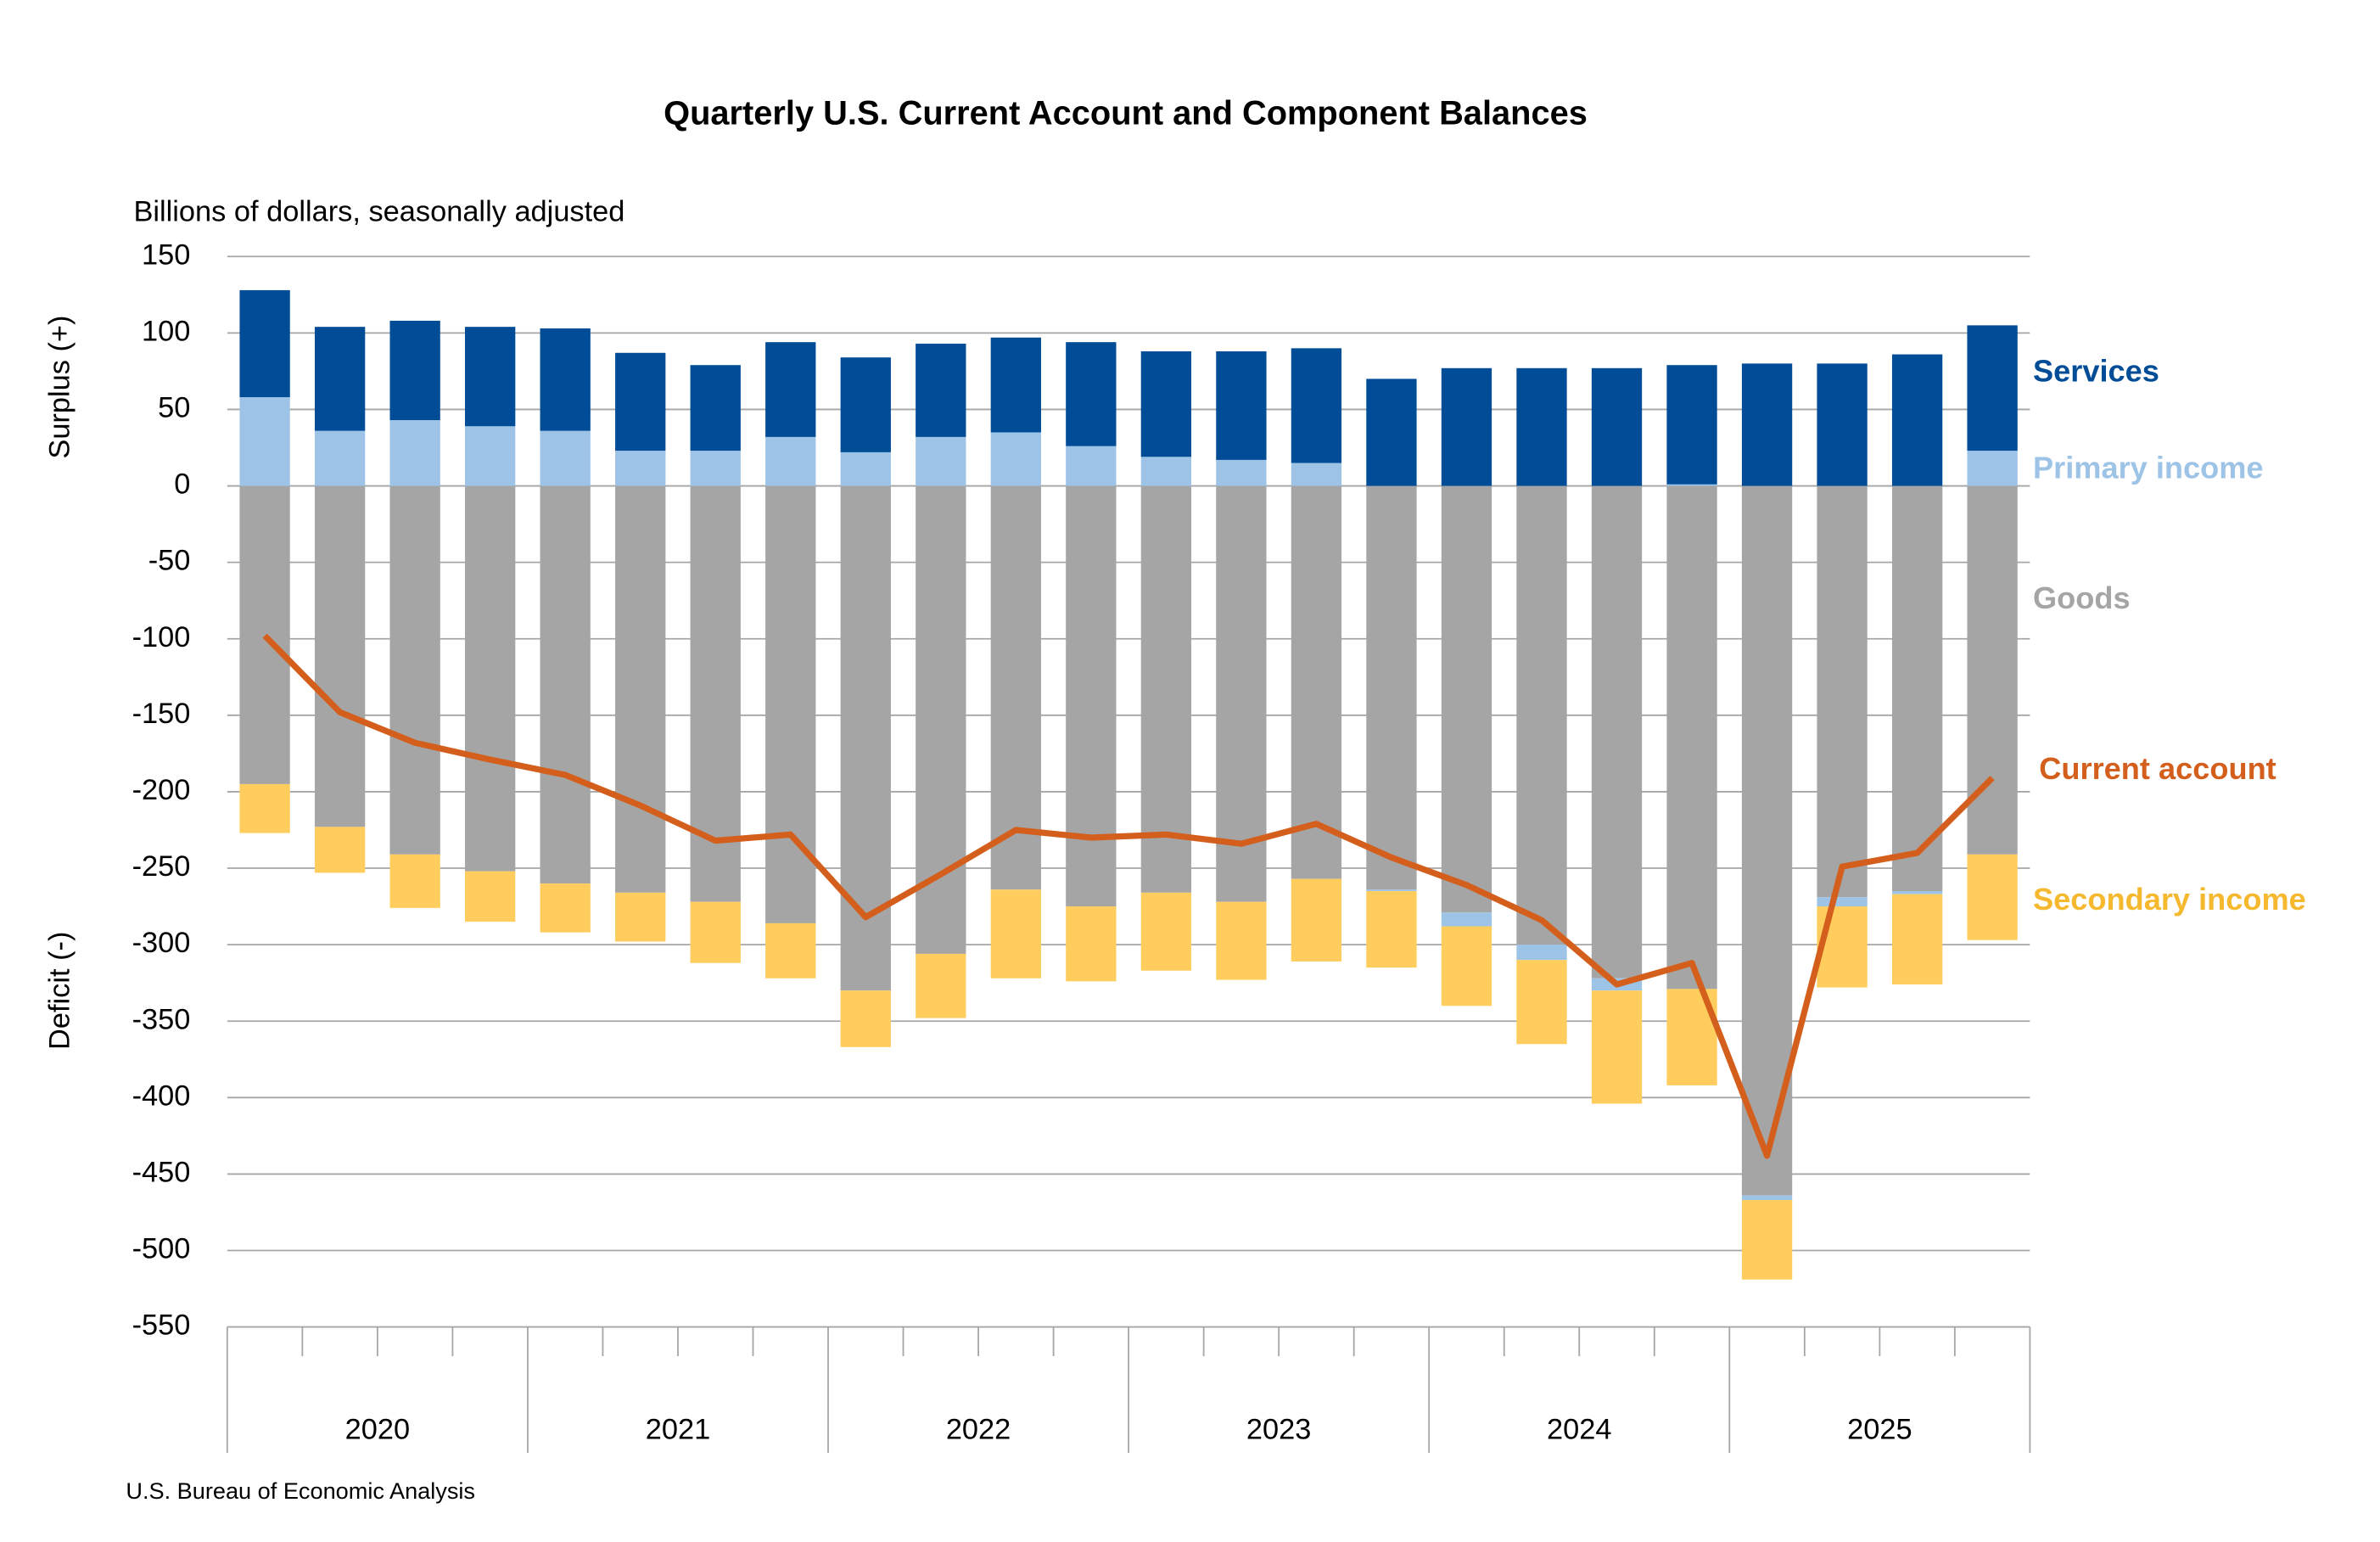  What do you see at coordinates (1279, 1430) in the screenshot?
I see `x-group-label: 2023` at bounding box center [1279, 1430].